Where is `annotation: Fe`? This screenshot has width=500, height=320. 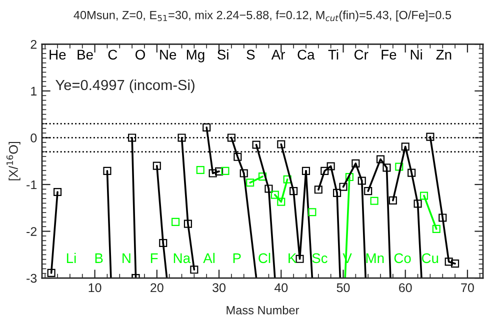 annotation: Fe is located at coordinates (389, 55).